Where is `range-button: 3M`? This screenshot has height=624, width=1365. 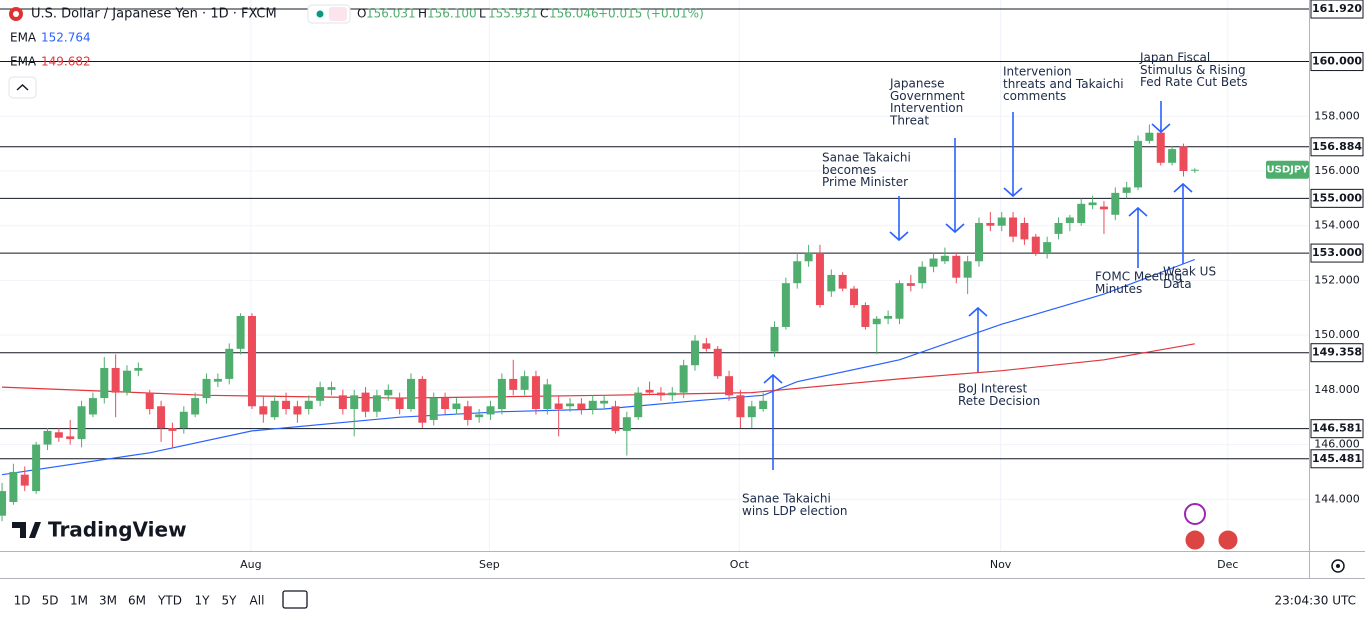 range-button: 3M is located at coordinates (108, 601).